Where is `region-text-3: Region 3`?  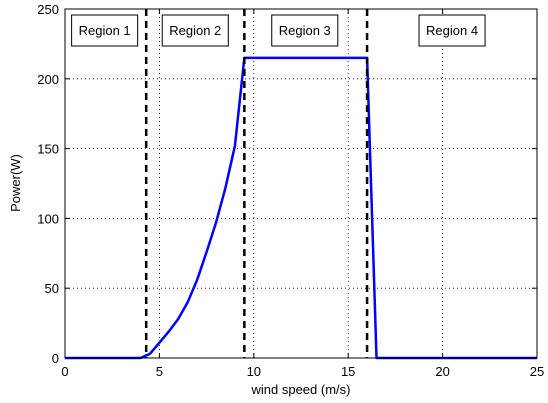 region-text-3: Region 3 is located at coordinates (305, 30).